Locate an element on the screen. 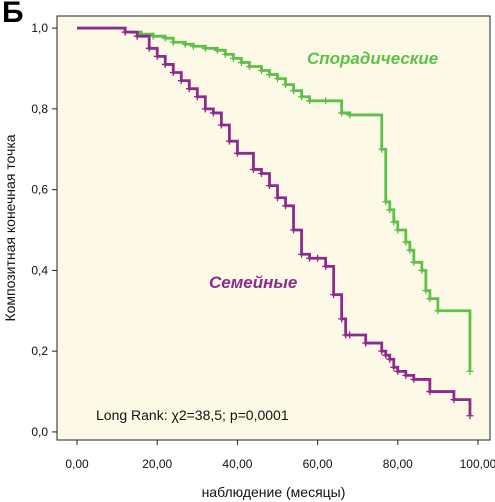 This screenshot has height=502, width=495. series-label-sporadic: Спорадические is located at coordinates (372, 58).